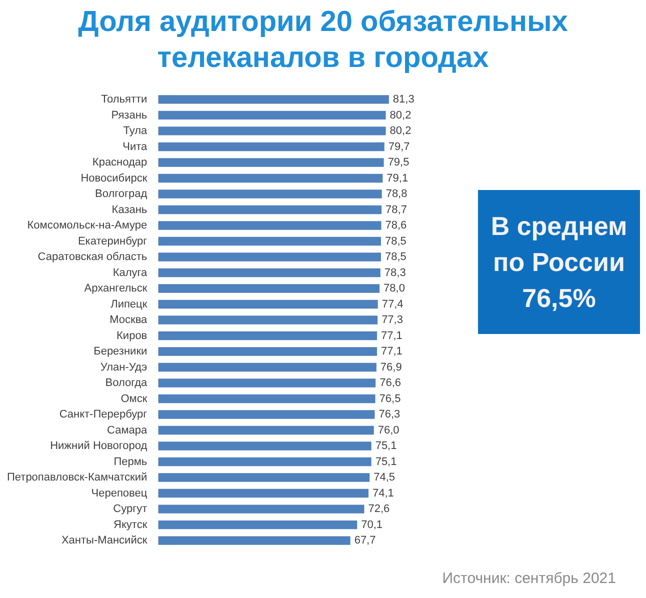 Image resolution: width=646 pixels, height=598 pixels. Describe the element at coordinates (559, 262) in the screenshot. I see `text: В среднем по России 76,5%` at that location.